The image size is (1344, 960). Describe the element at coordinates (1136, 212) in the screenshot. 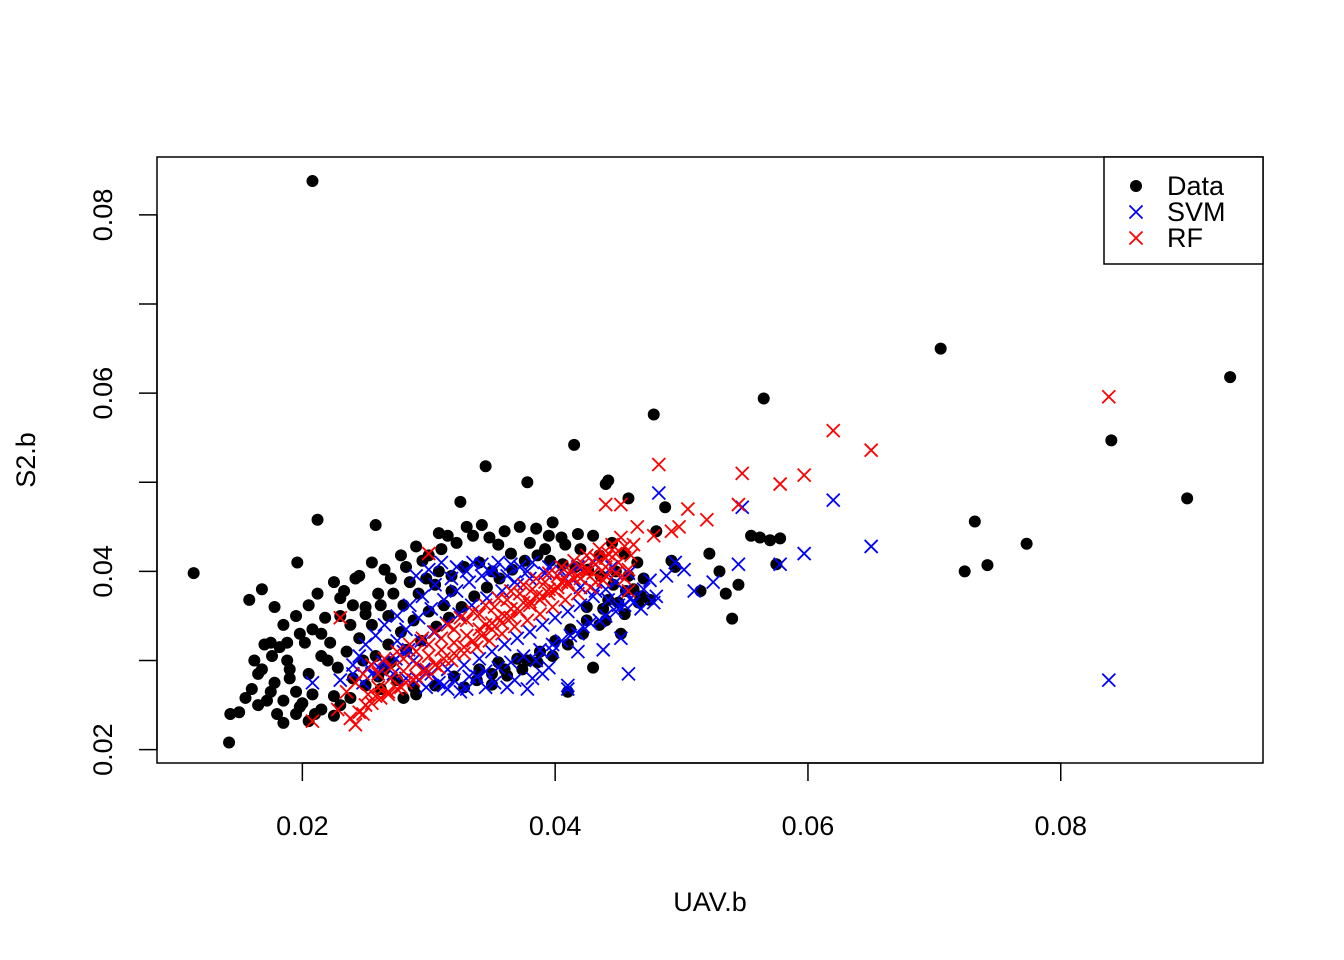

I see `legend-svm-marker` at that location.